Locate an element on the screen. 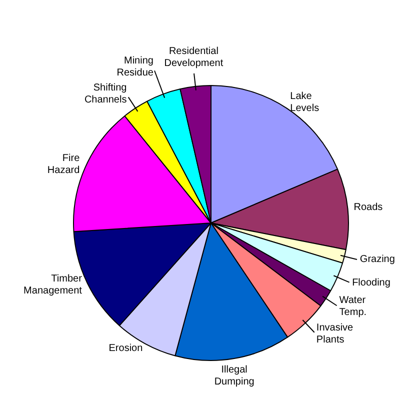 This screenshot has height=411, width=407. slice-label: Timber Management is located at coordinates (53, 284).